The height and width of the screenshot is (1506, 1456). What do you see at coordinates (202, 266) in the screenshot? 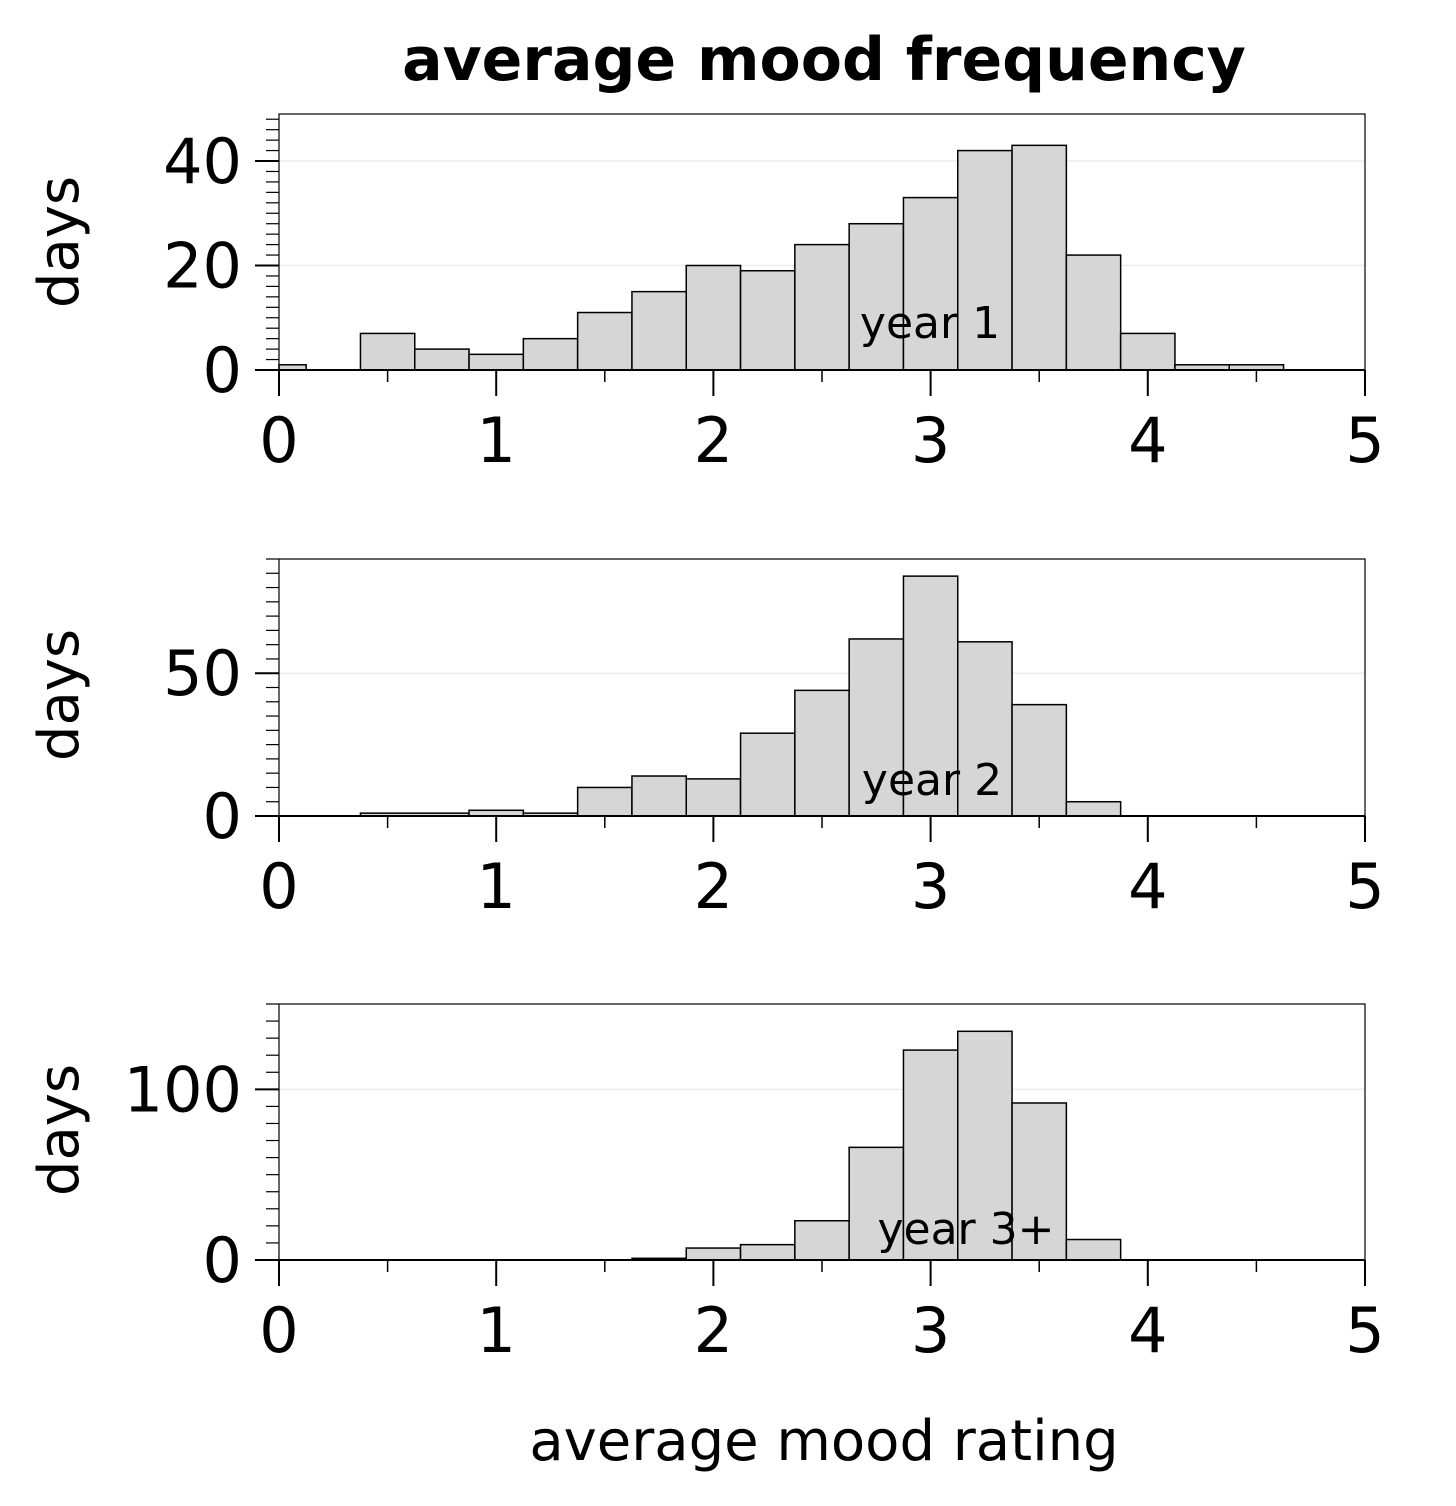
I see `y-tick-label: 20` at bounding box center [202, 266].